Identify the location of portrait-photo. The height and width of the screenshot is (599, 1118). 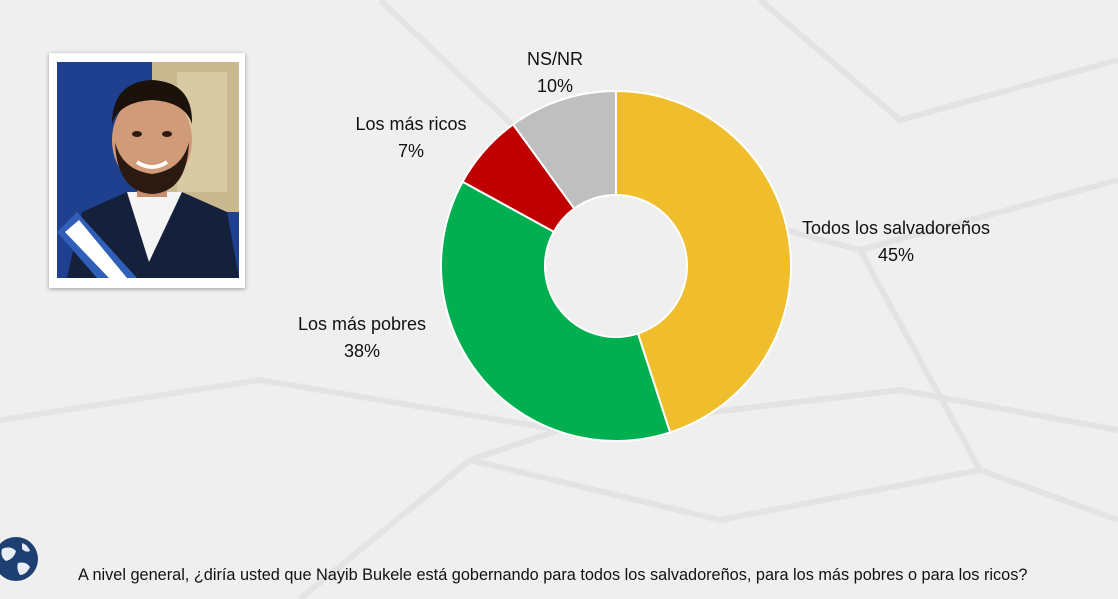
(148, 170).